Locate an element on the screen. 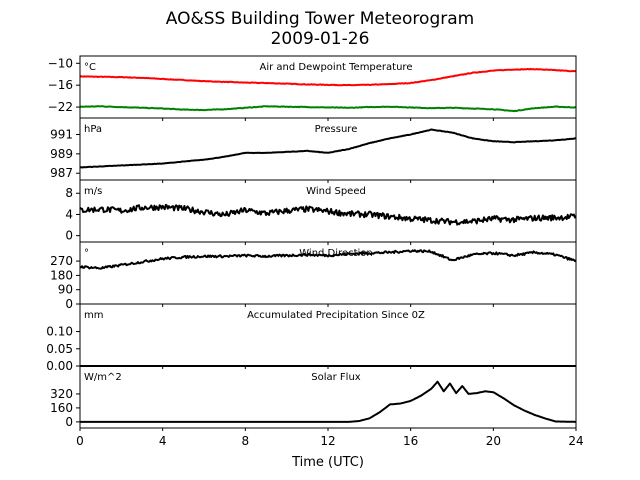 The width and height of the screenshot is (640, 480). ytick-label-2-0: 8 is located at coordinates (69, 193).